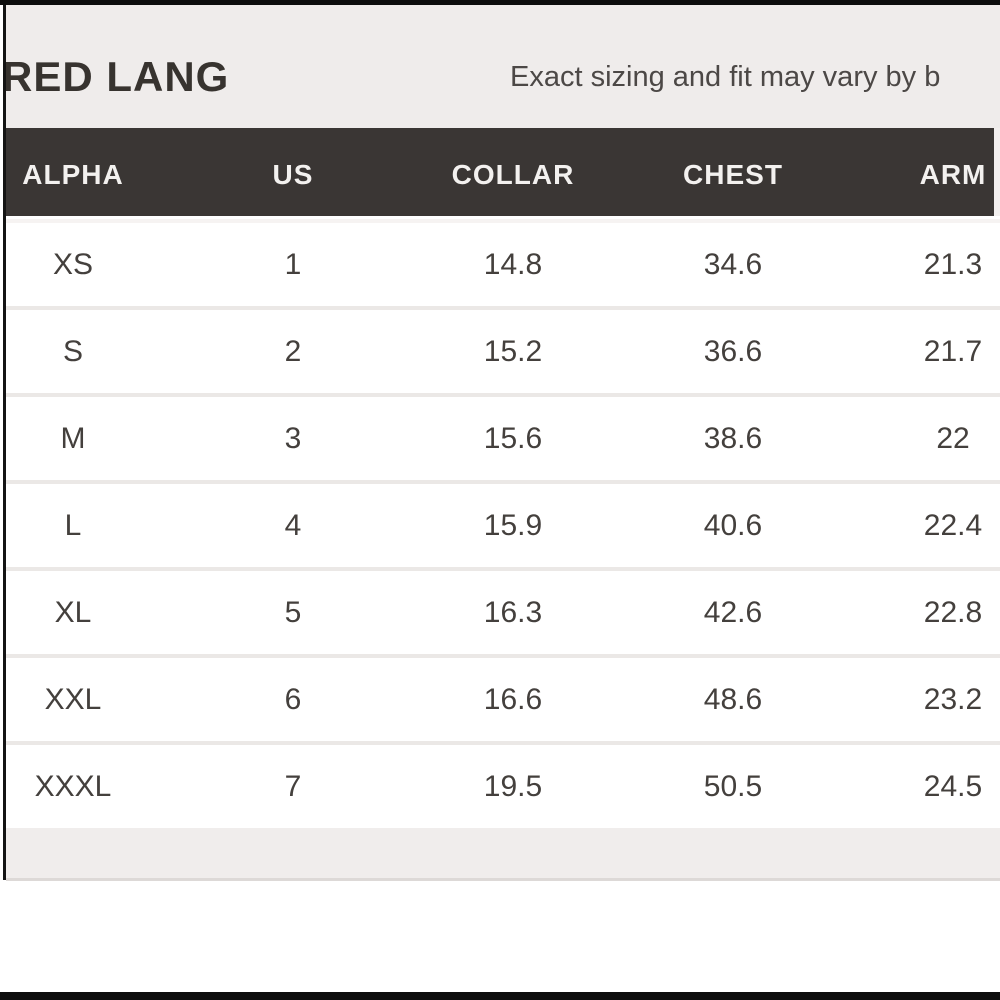 The image size is (1000, 1000). Describe the element at coordinates (293, 786) in the screenshot. I see `table-cell: 7` at that location.